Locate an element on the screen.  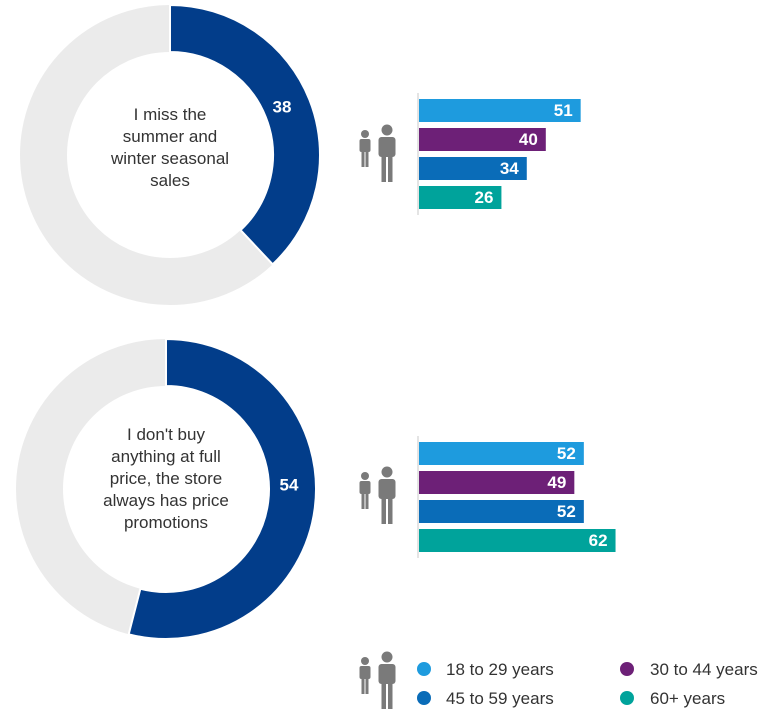
bar-value-label: 34 is located at coordinates (509, 168).